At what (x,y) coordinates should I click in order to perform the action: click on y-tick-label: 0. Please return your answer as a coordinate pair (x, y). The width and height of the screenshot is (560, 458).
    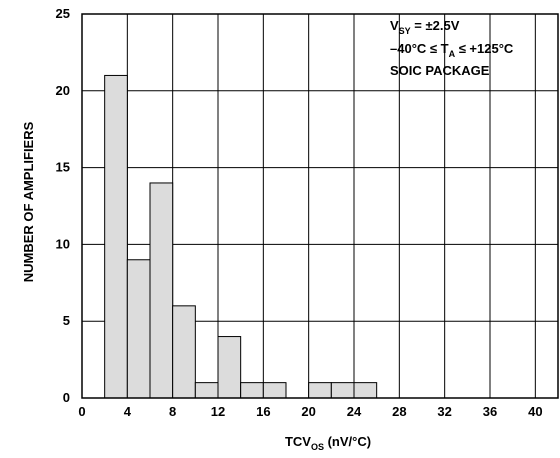
    Looking at the image, I should click on (66, 397).